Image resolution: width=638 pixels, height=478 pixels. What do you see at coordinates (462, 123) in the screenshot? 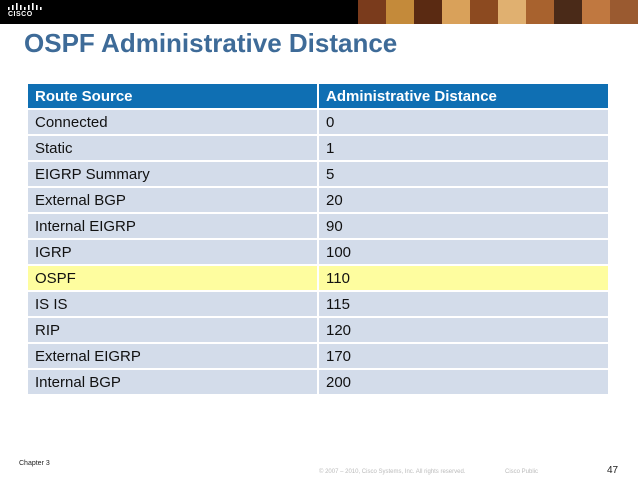
I see `distance-cell: 0` at bounding box center [462, 123].